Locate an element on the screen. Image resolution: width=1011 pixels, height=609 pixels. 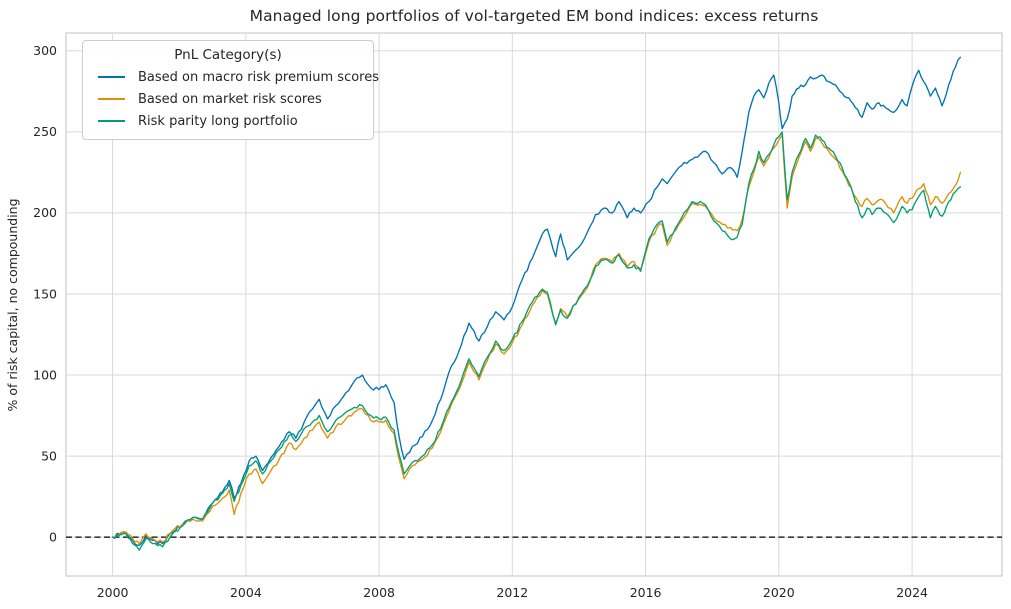
y-axis-label: % of risk capital, no compounding is located at coordinates (12, 304).